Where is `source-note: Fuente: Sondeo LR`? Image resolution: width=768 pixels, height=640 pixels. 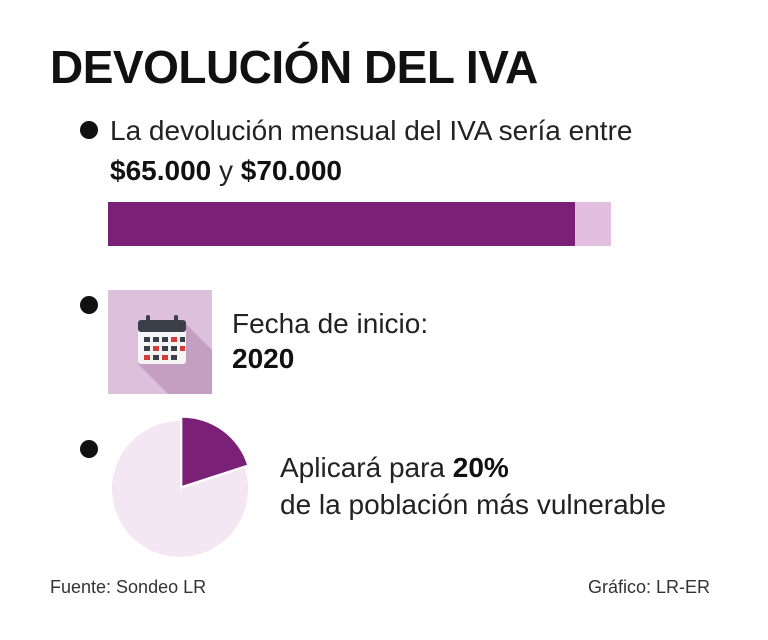 source-note: Fuente: Sondeo LR is located at coordinates (128, 587).